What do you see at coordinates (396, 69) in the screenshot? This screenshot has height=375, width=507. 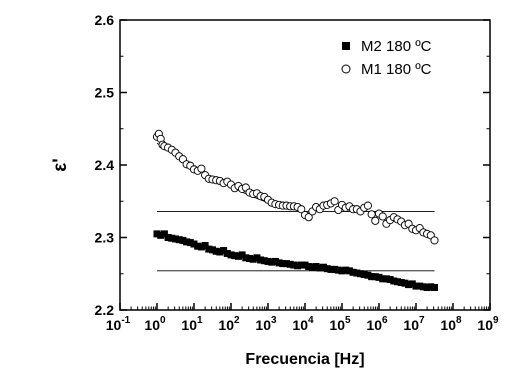 I see `legend-label-m1: M1 180 ºC` at bounding box center [396, 69].